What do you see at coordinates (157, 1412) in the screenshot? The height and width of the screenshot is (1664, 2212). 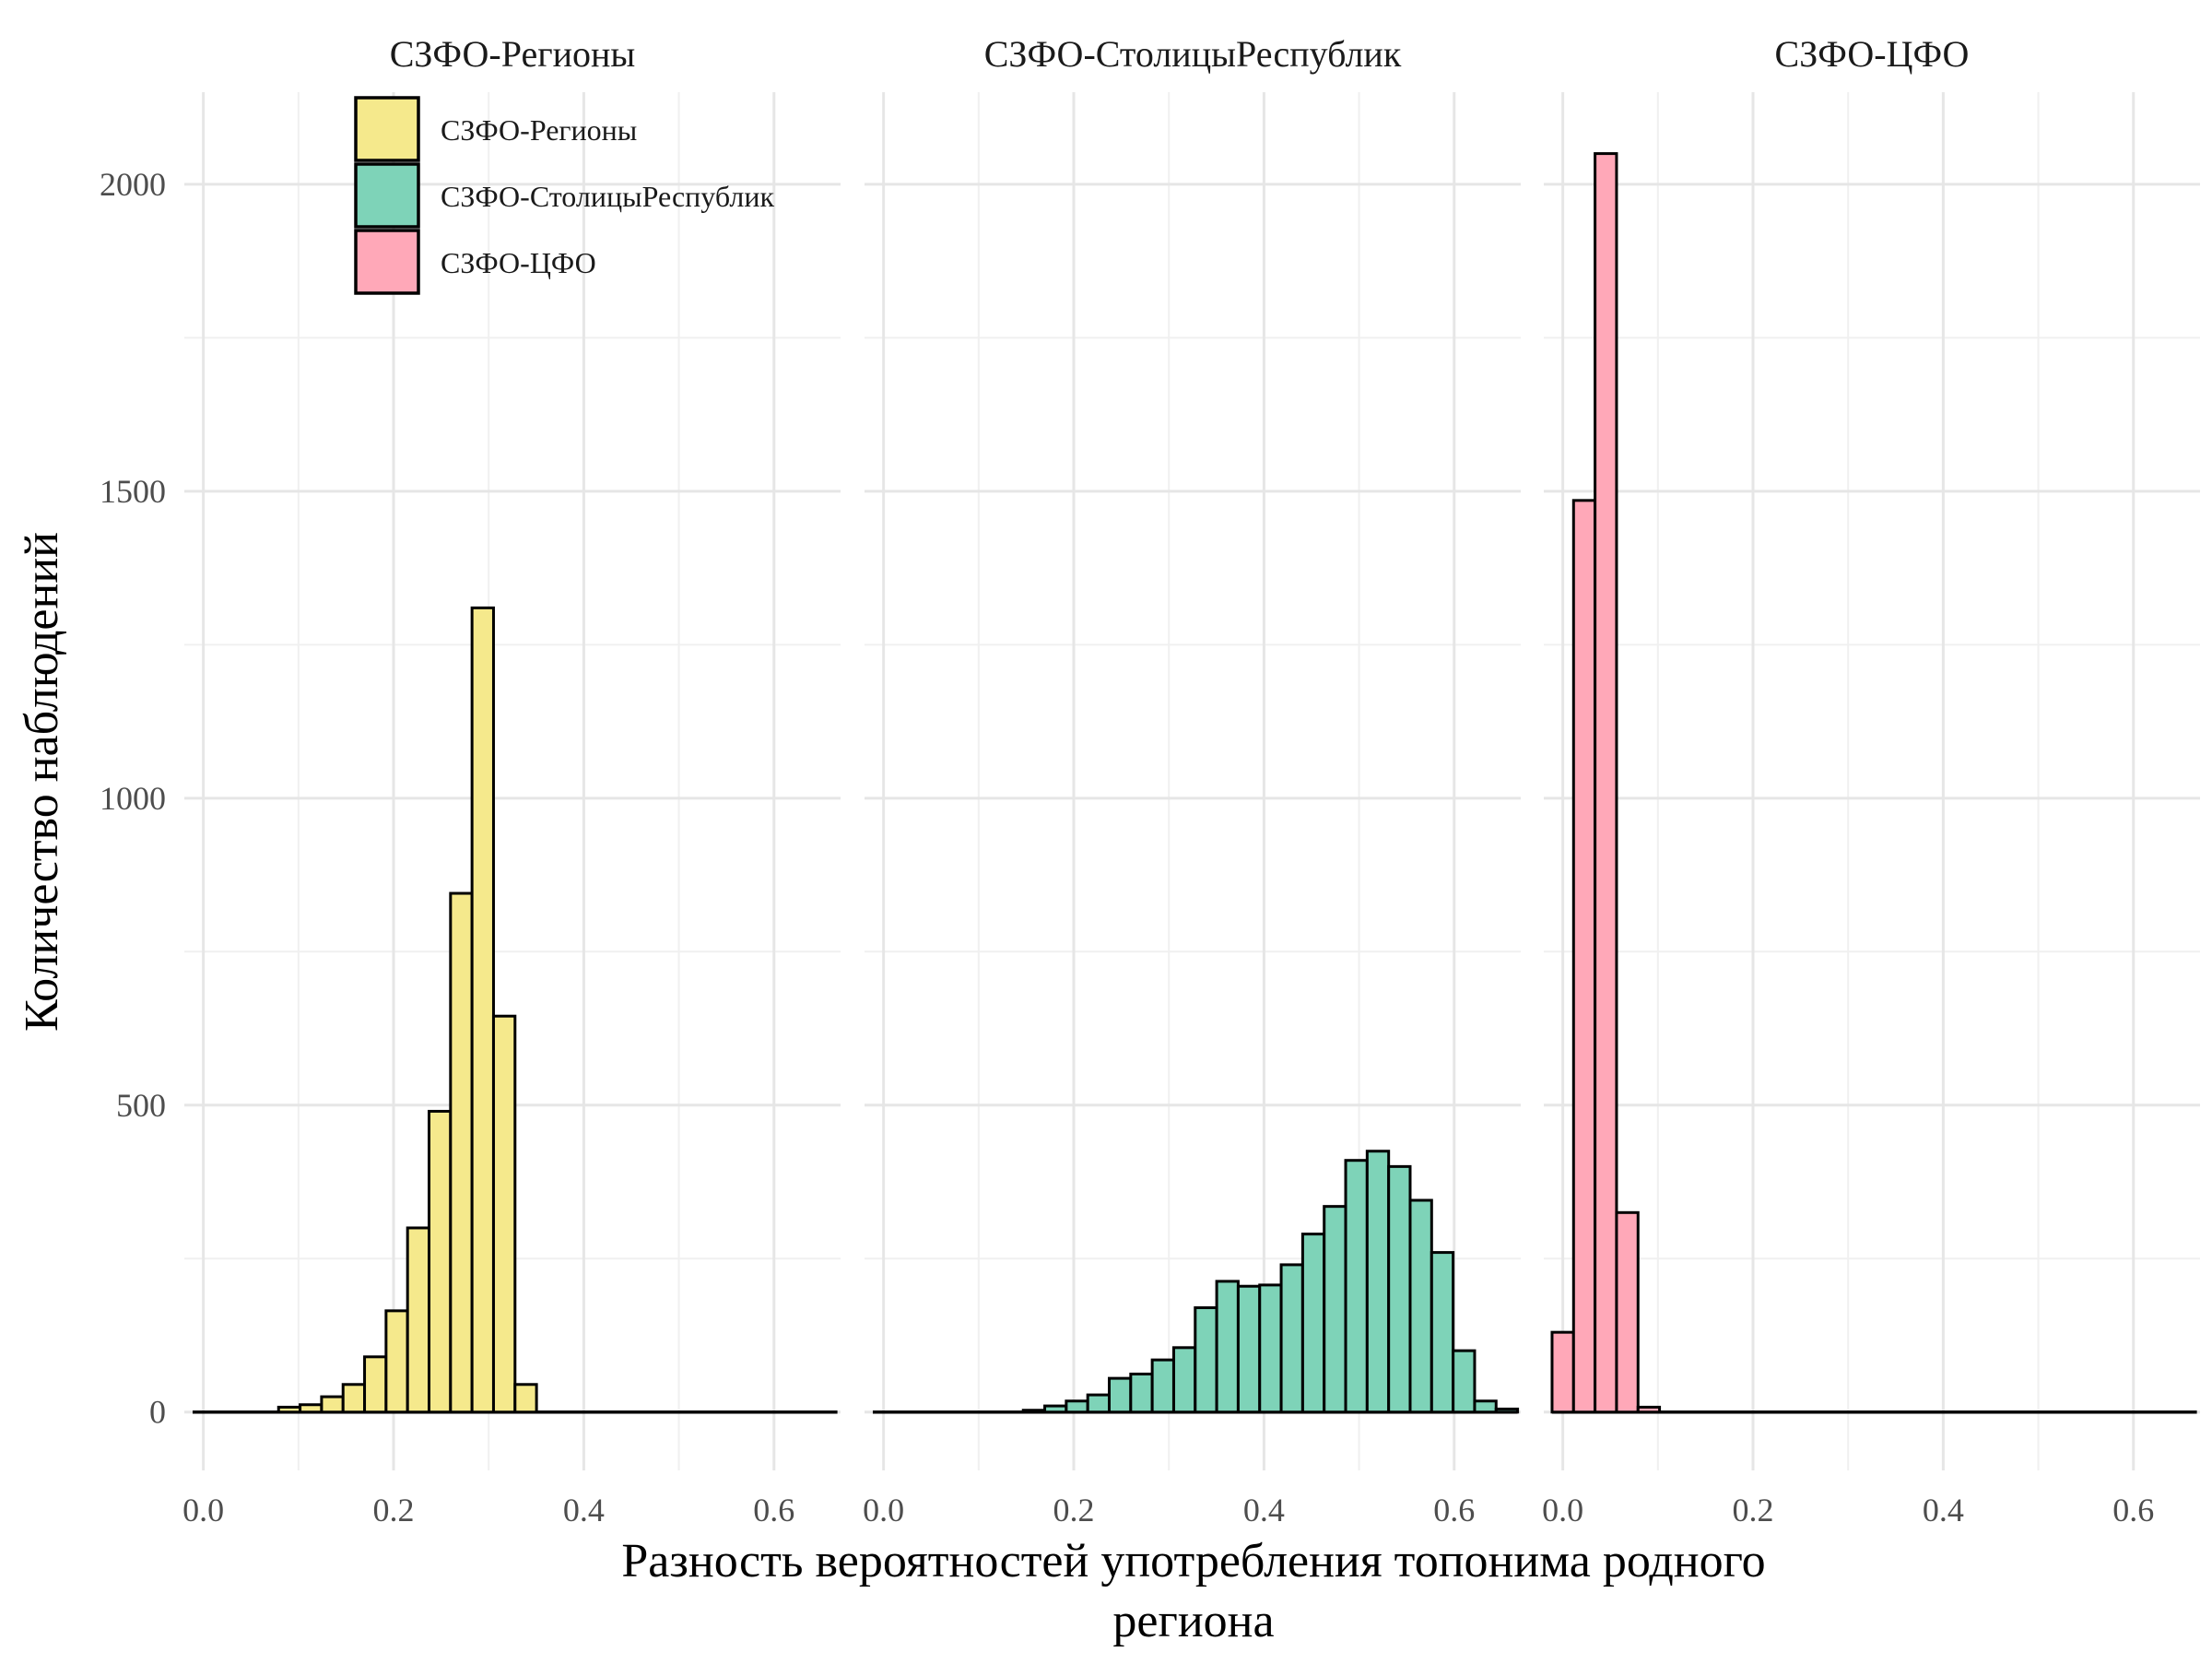 I see `y-tick-label: 0` at bounding box center [157, 1412].